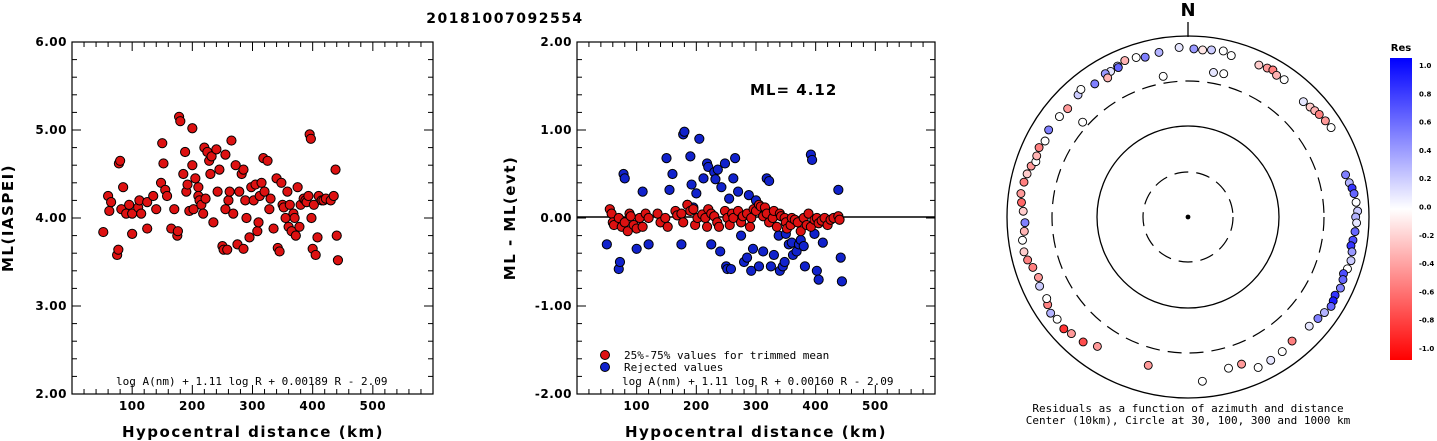  What do you see at coordinates (696, 406) in the screenshot?
I see `x-tick-label: 200` at bounding box center [696, 406].